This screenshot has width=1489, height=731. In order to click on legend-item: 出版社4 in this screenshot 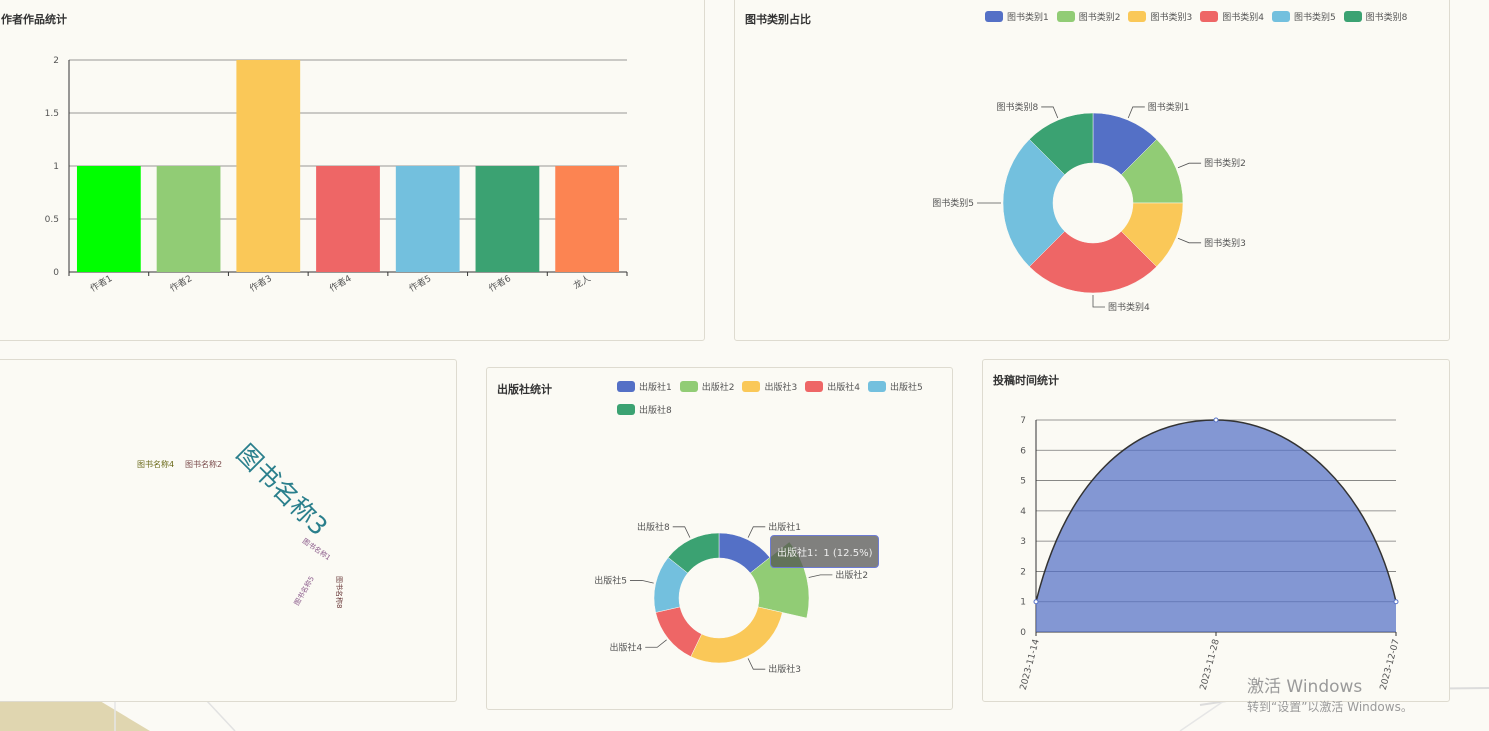, I will do `click(832, 386)`.